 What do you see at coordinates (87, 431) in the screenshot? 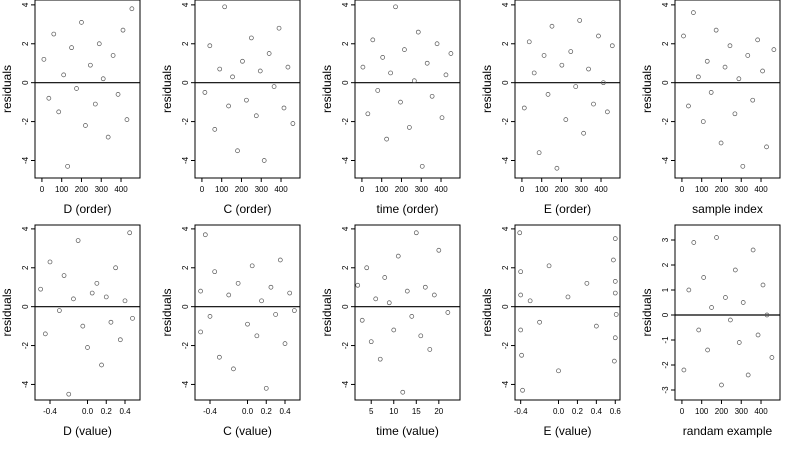
I see `x-axis-label: D (value)` at bounding box center [87, 431].